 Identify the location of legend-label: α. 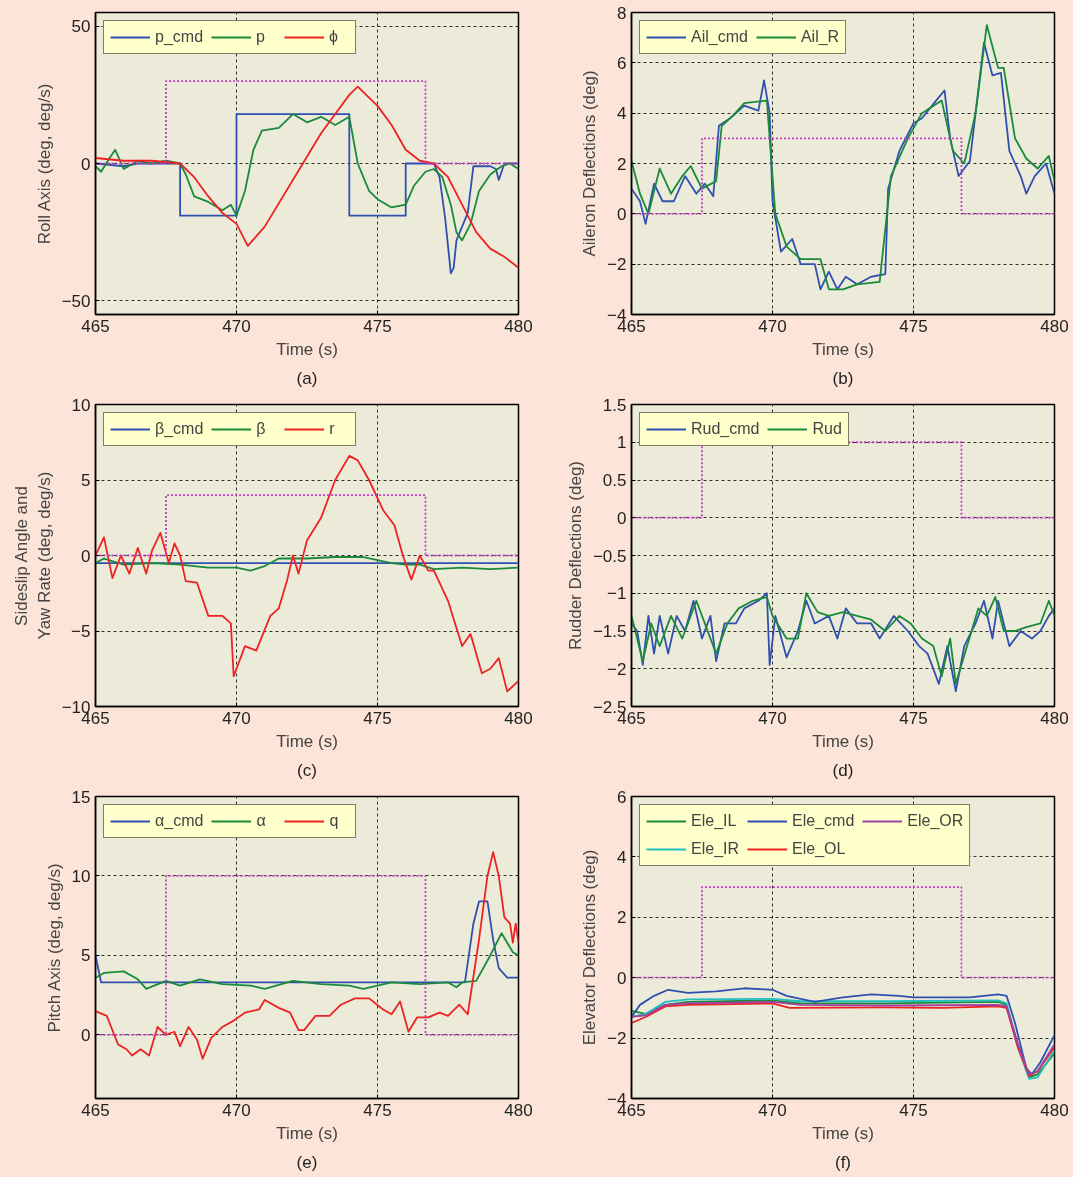
(261, 821).